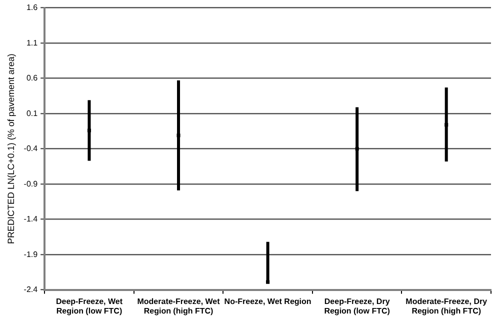 The width and height of the screenshot is (495, 321). I want to click on y-tick-label: -1.9, so click(31, 254).